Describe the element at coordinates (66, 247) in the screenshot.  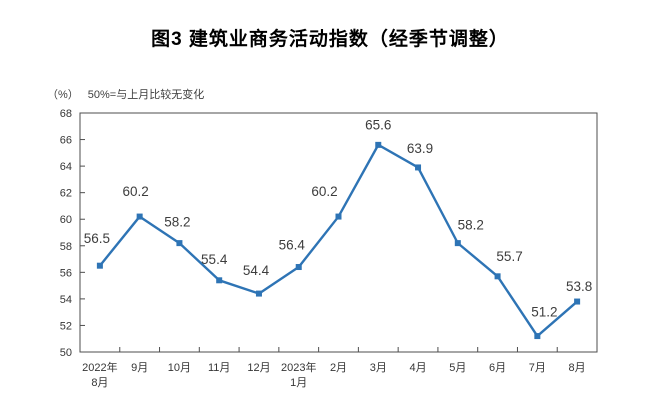
I see `y-tick-label: 58` at that location.